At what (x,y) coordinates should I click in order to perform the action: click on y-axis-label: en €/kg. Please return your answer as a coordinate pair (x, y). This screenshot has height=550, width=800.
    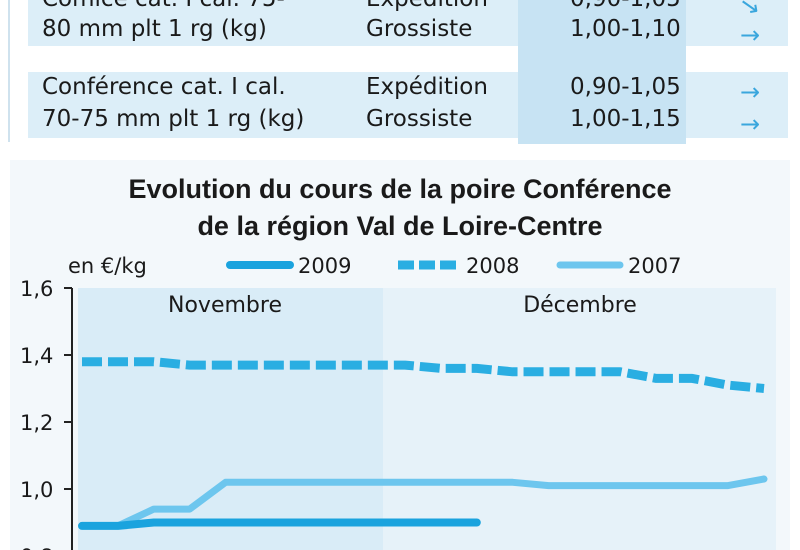
    Looking at the image, I should click on (107, 266).